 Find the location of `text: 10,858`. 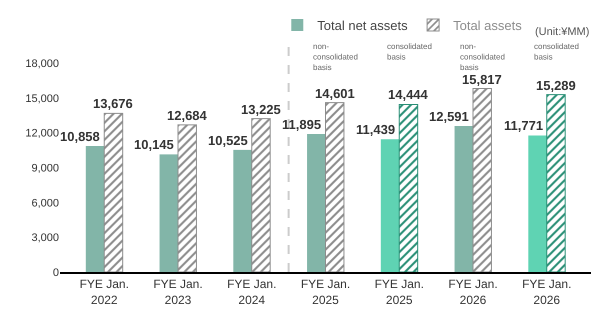

text: 10,858 is located at coordinates (80, 136).